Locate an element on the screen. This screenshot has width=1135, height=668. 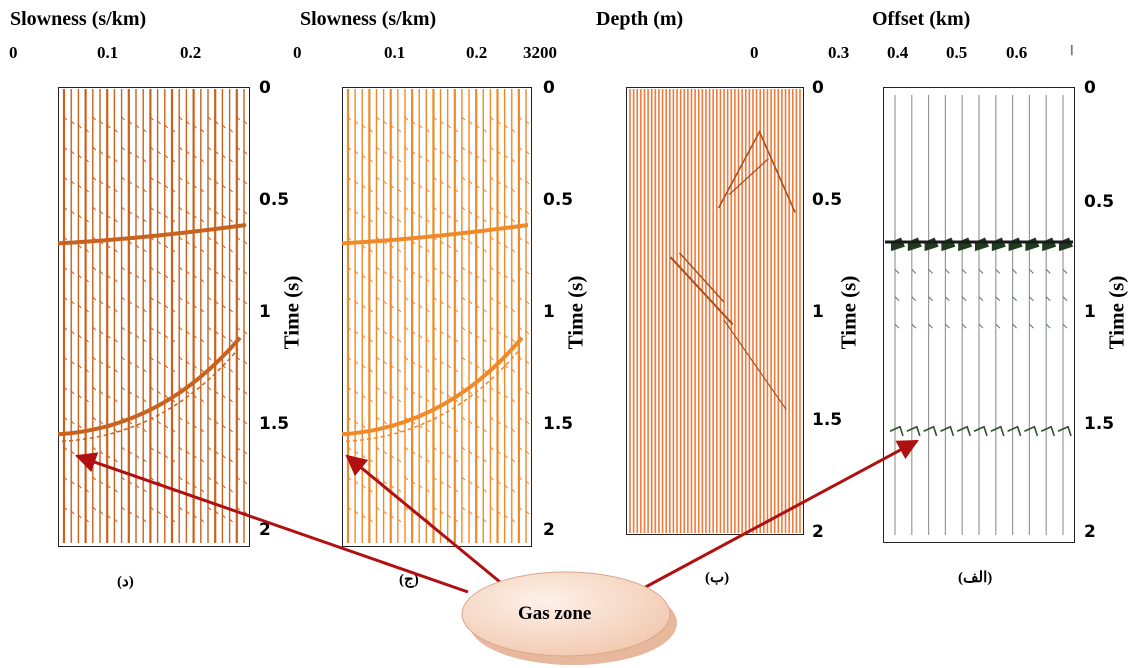
panel-b-time-tick: 1 is located at coordinates (818, 312).